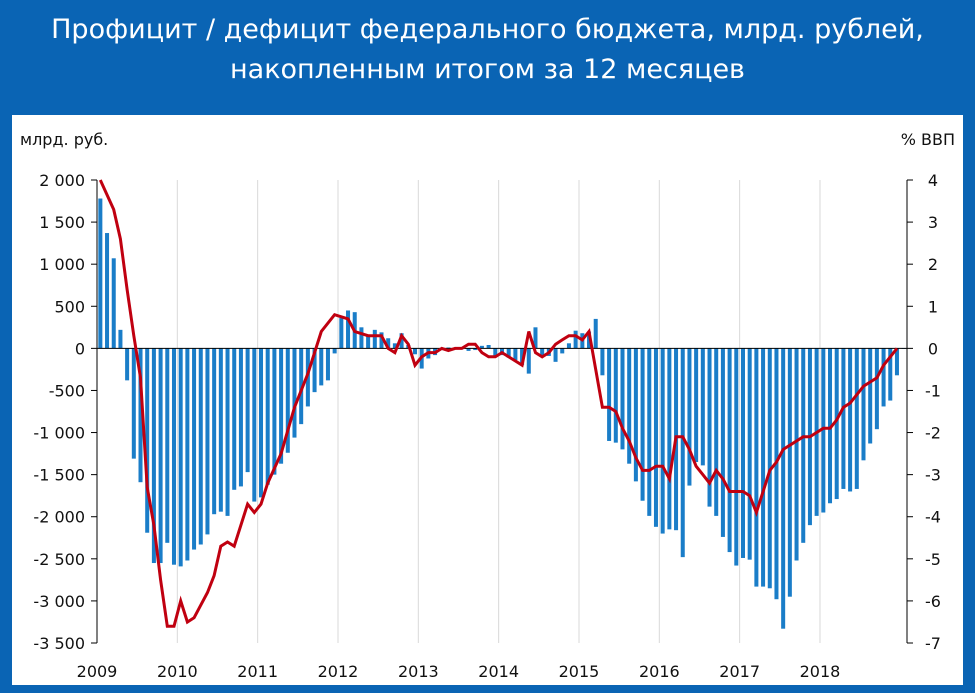  I want to click on x-axis-ticks: 2009 2010 2011 2012 2013 2014 2015 2016 2017 2018, so click(459, 671).